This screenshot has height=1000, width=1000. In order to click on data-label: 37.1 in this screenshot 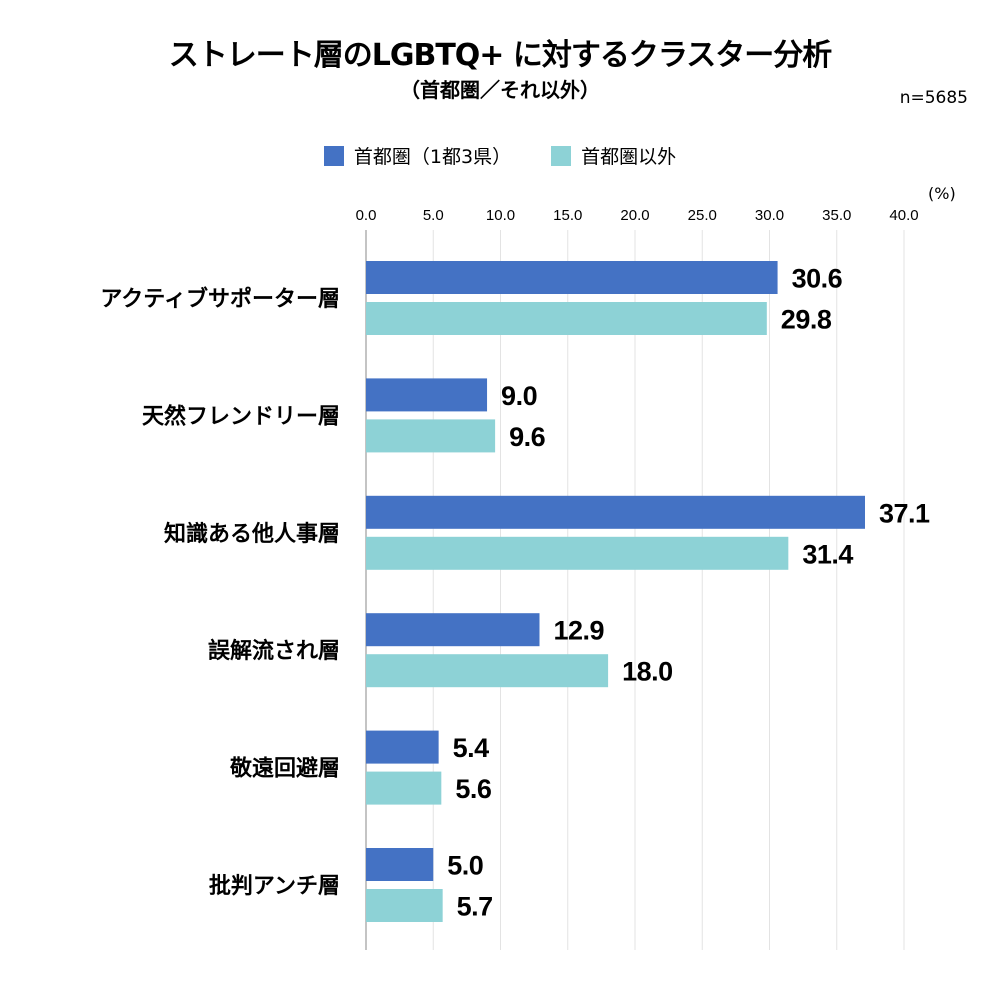, I will do `click(904, 513)`.